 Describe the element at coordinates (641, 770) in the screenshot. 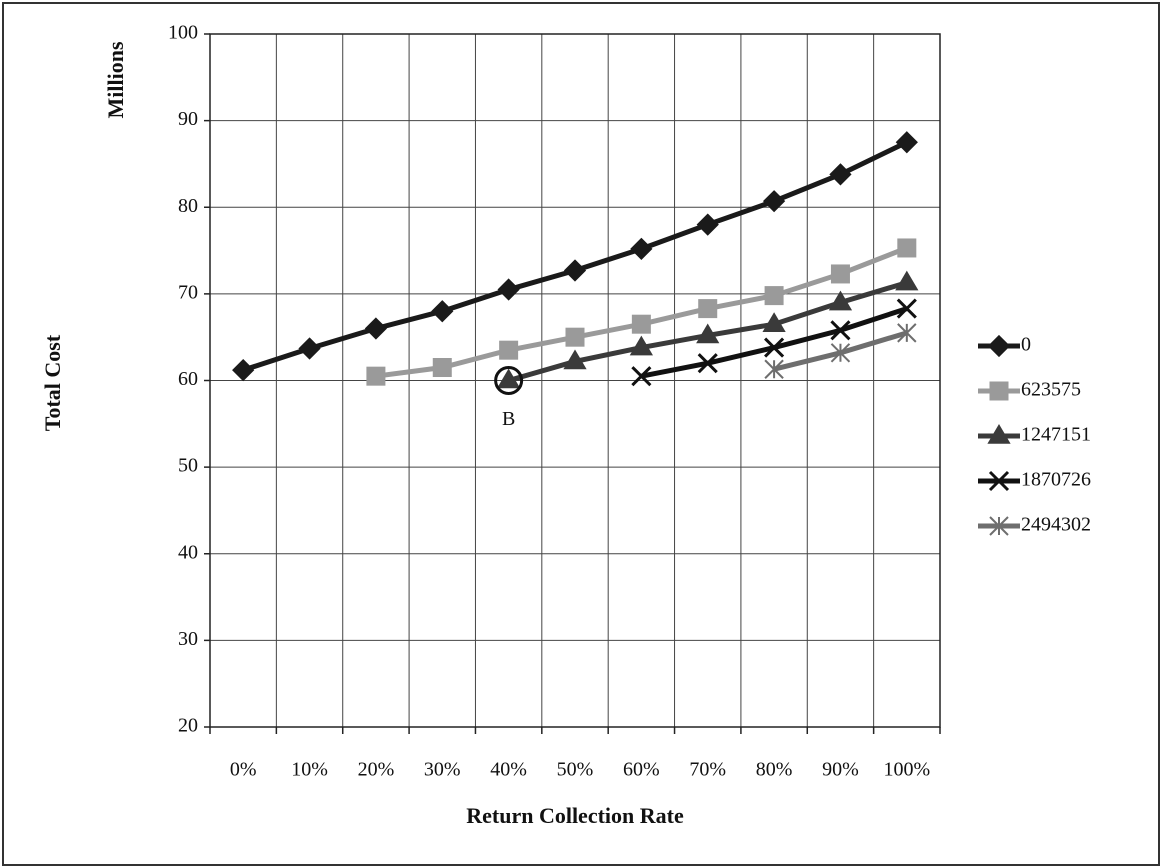

I see `x-tick-label: 60%` at that location.